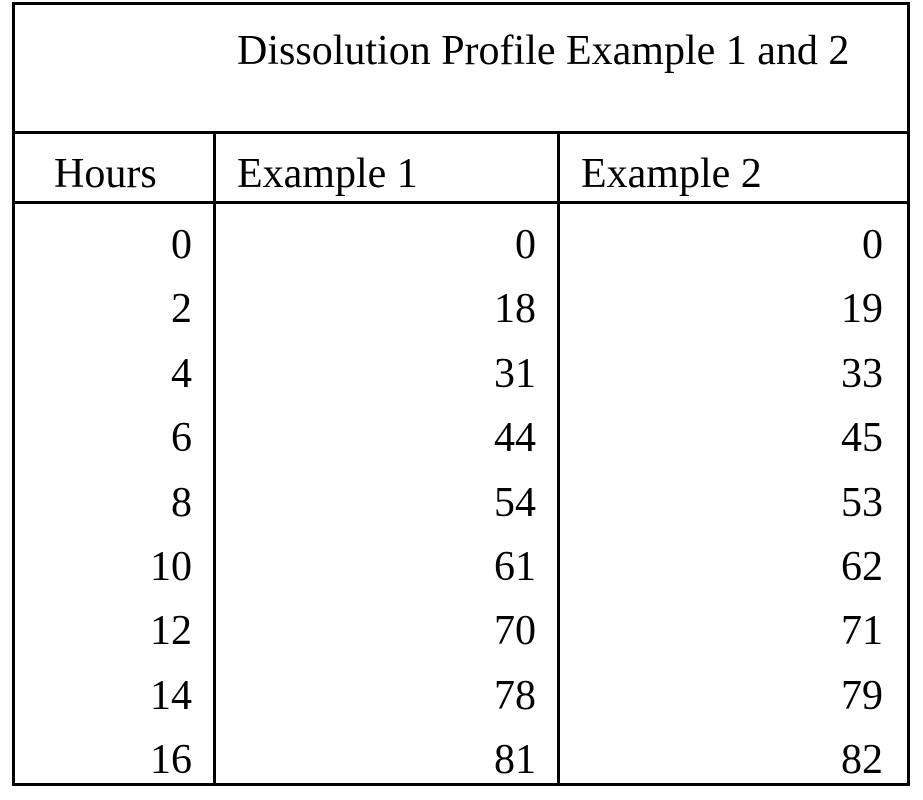  Describe the element at coordinates (721, 760) in the screenshot. I see `cell-example-2: 82` at that location.